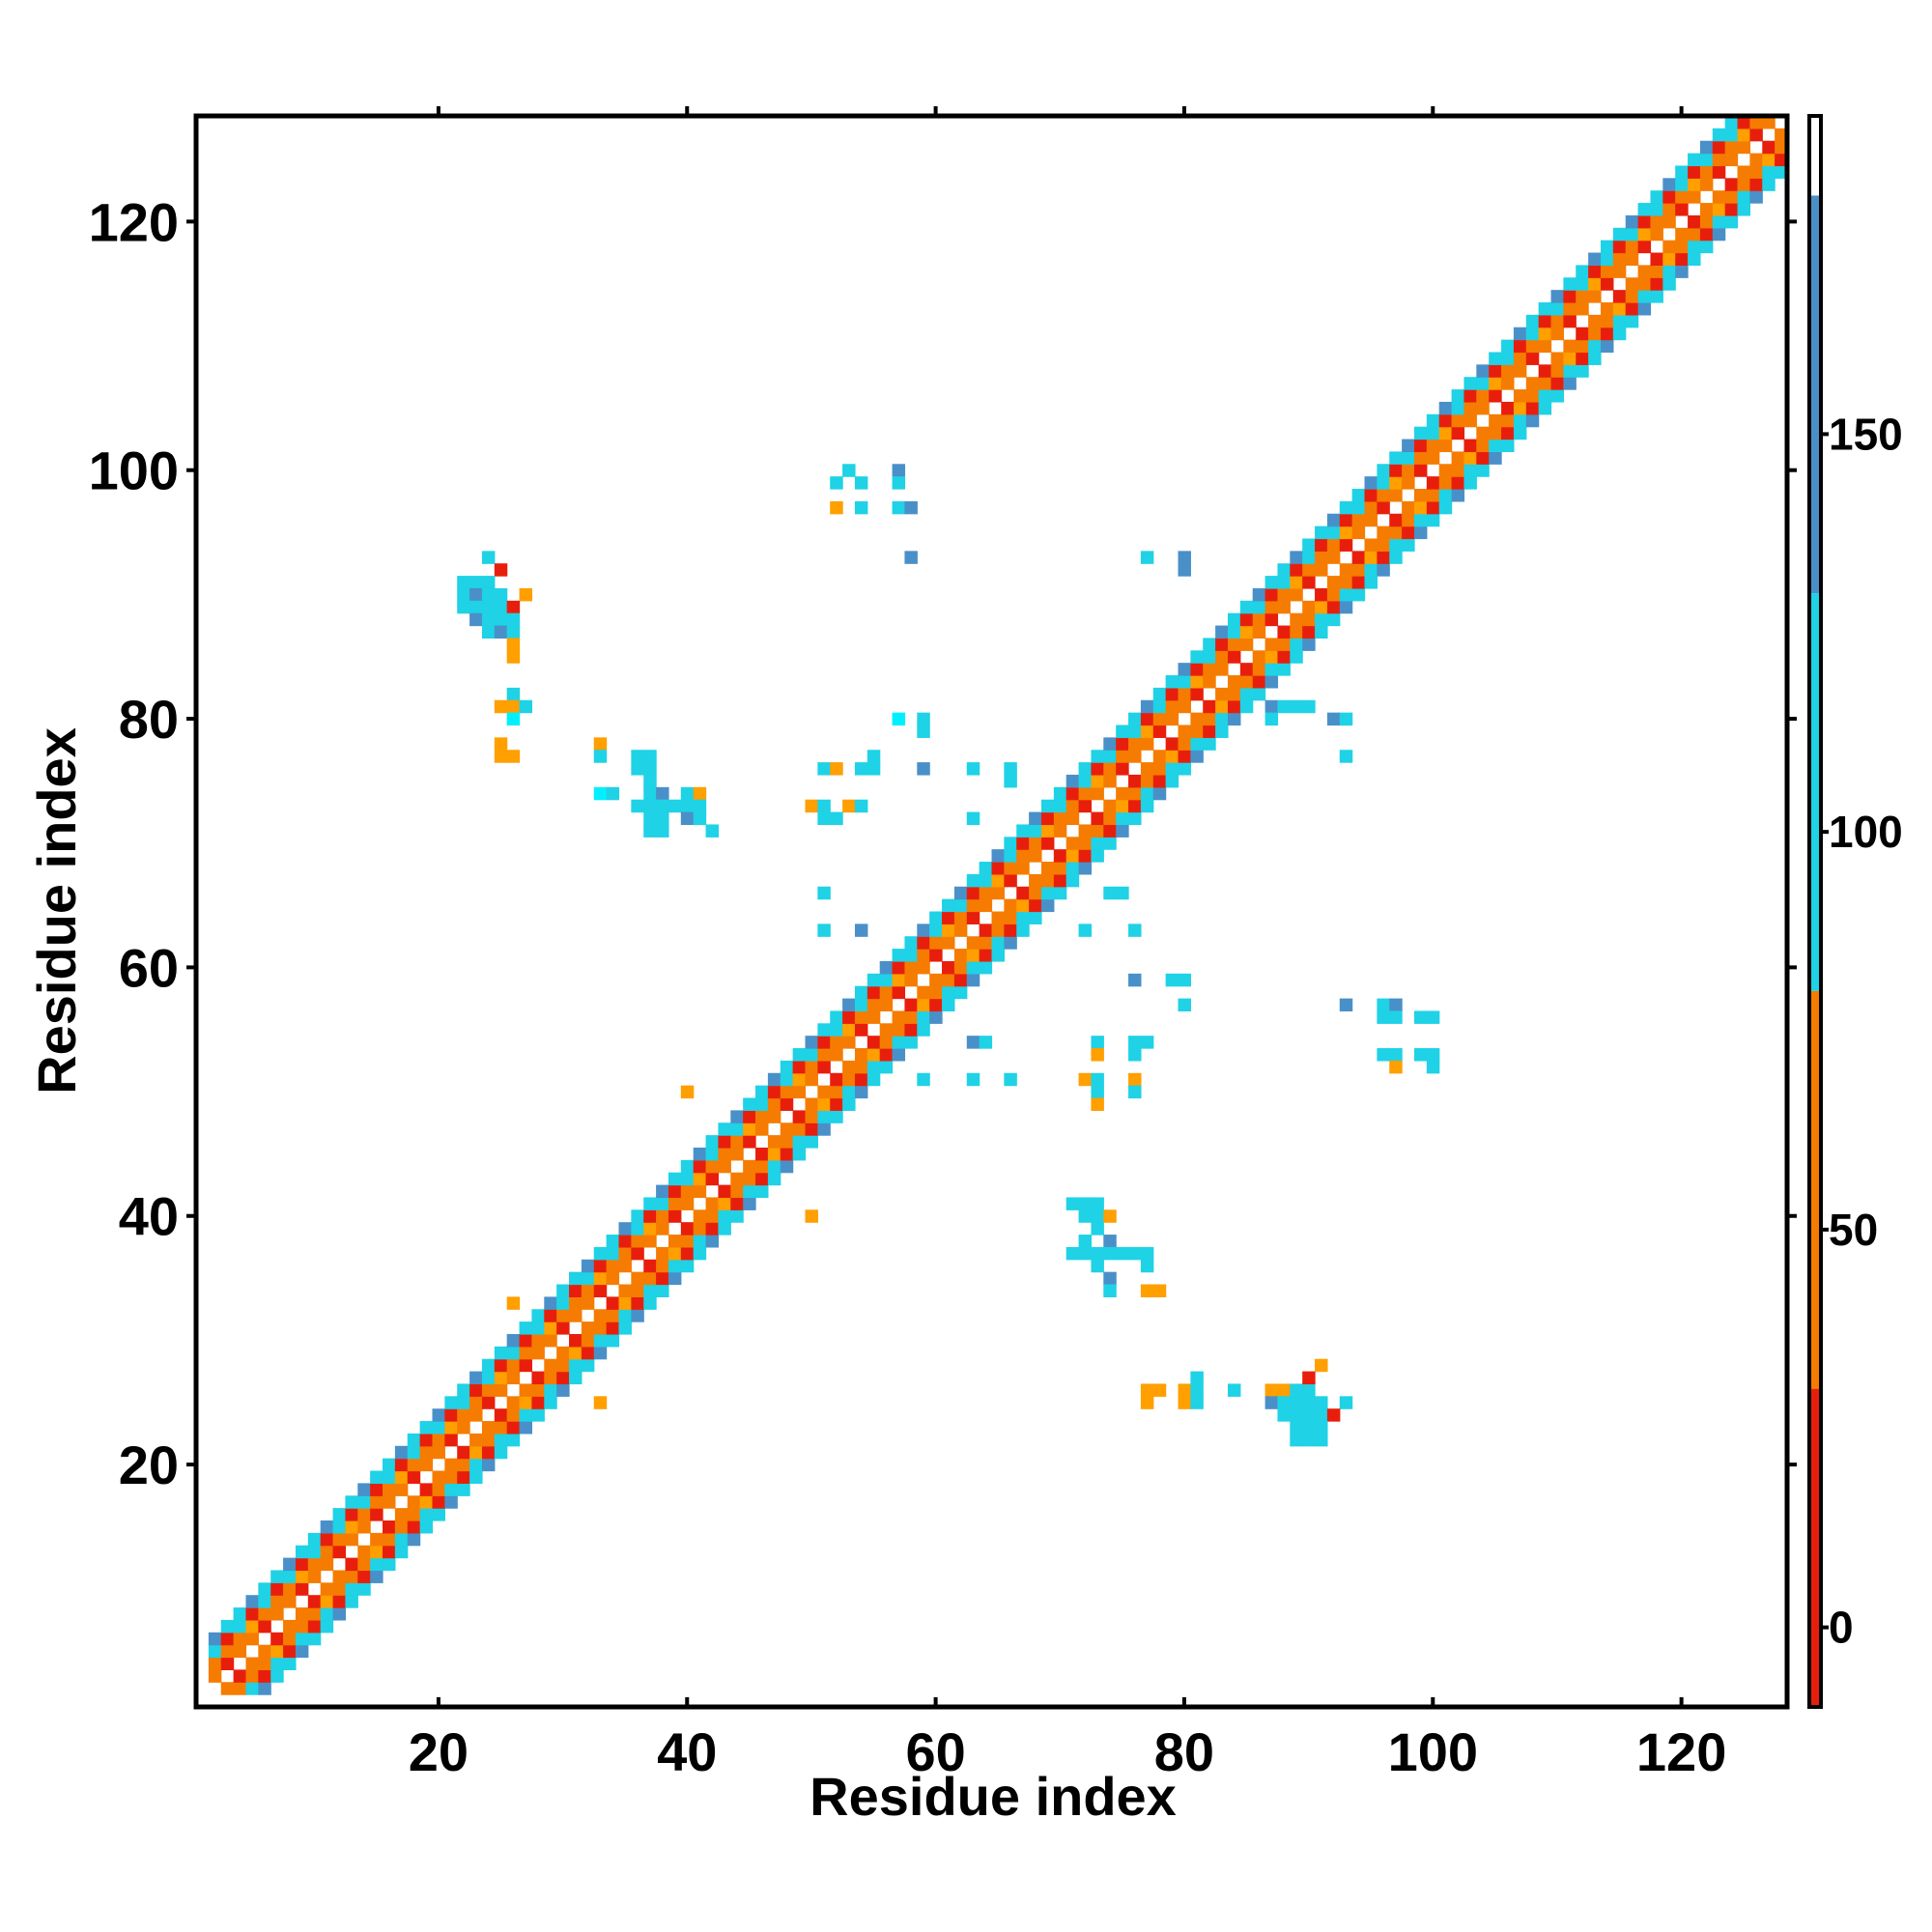  Describe the element at coordinates (1866, 434) in the screenshot. I see `colorbar-tick-label: 150` at that location.